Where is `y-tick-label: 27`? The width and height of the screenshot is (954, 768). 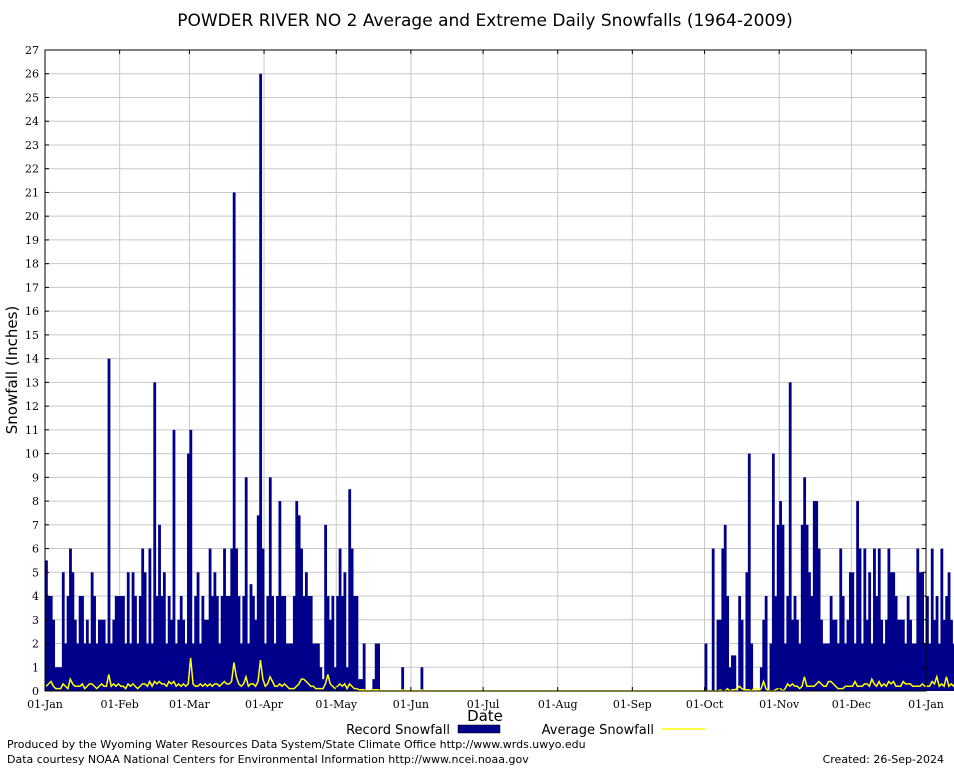 y-tick-label: 27 is located at coordinates (32, 50).